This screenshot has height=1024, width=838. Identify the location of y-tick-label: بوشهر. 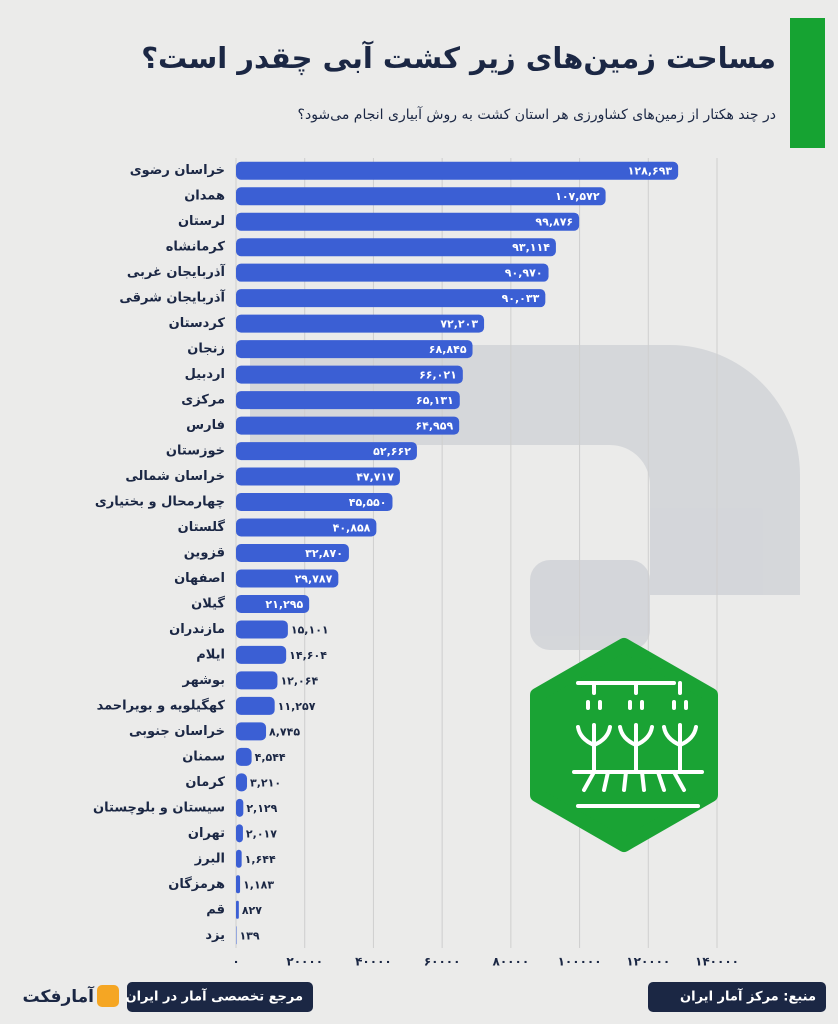
(204, 680).